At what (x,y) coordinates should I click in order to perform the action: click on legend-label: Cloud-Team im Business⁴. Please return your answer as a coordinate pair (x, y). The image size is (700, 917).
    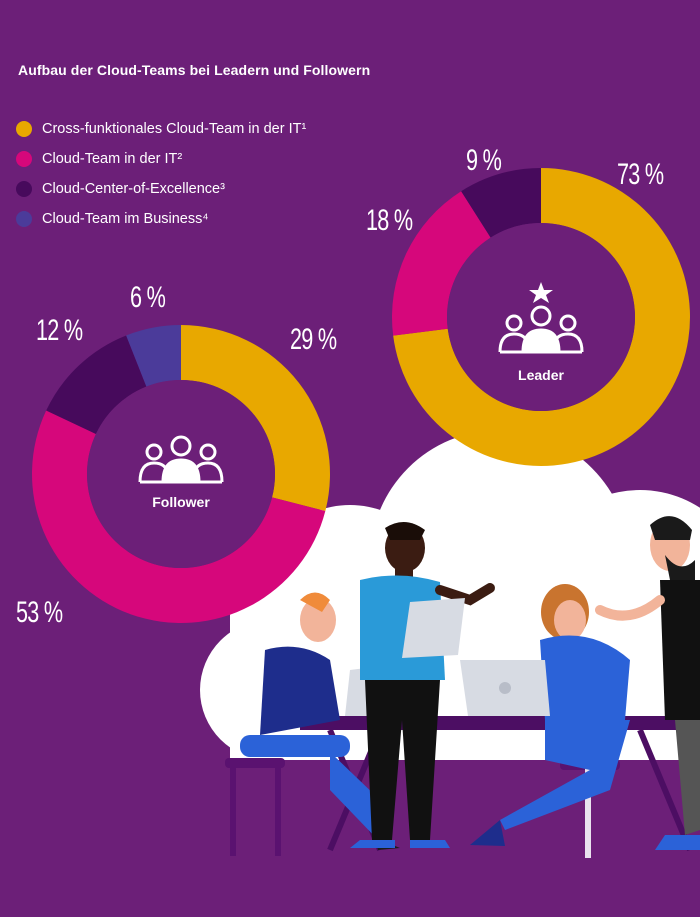
    Looking at the image, I should click on (125, 219).